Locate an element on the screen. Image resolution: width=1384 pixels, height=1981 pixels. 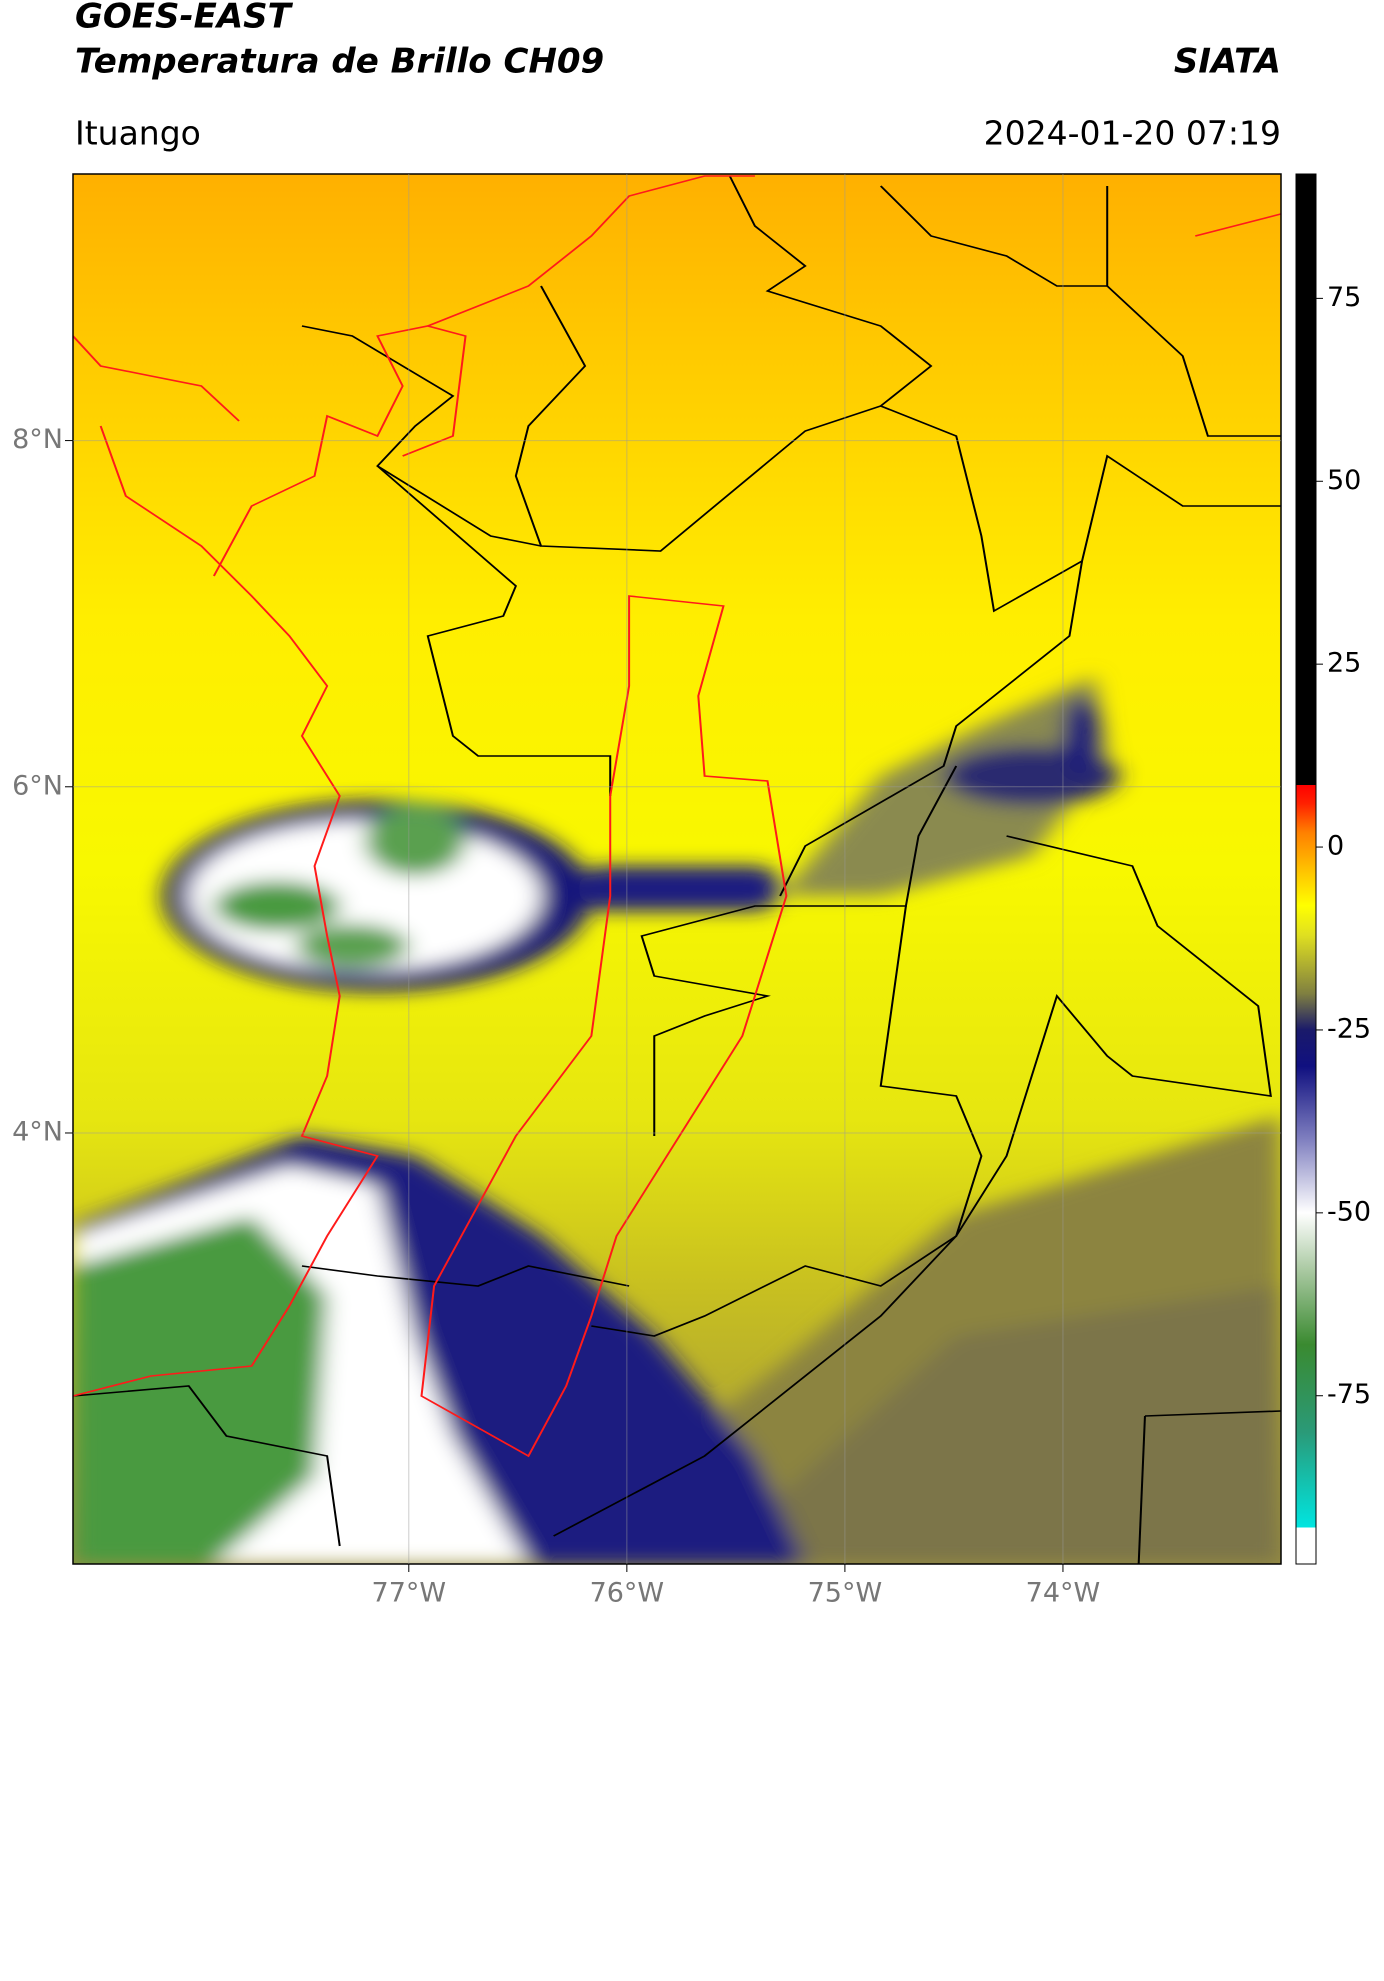
colorbar-tick-label: 25 is located at coordinates (1344, 663).